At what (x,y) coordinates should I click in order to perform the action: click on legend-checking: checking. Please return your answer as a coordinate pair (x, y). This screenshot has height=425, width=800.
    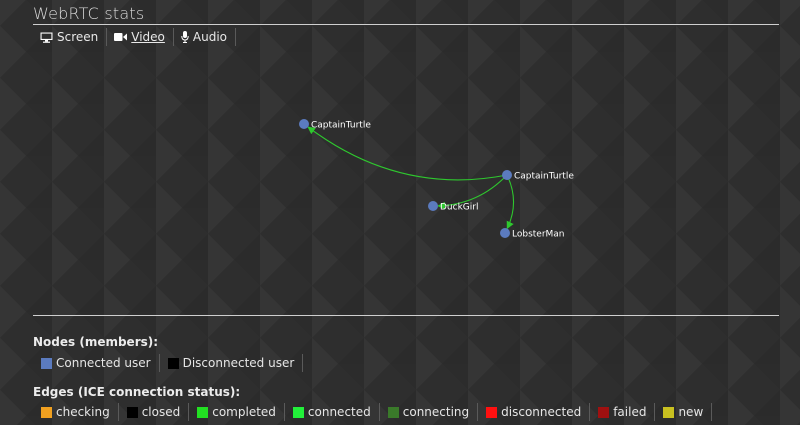
    Looking at the image, I should click on (76, 412).